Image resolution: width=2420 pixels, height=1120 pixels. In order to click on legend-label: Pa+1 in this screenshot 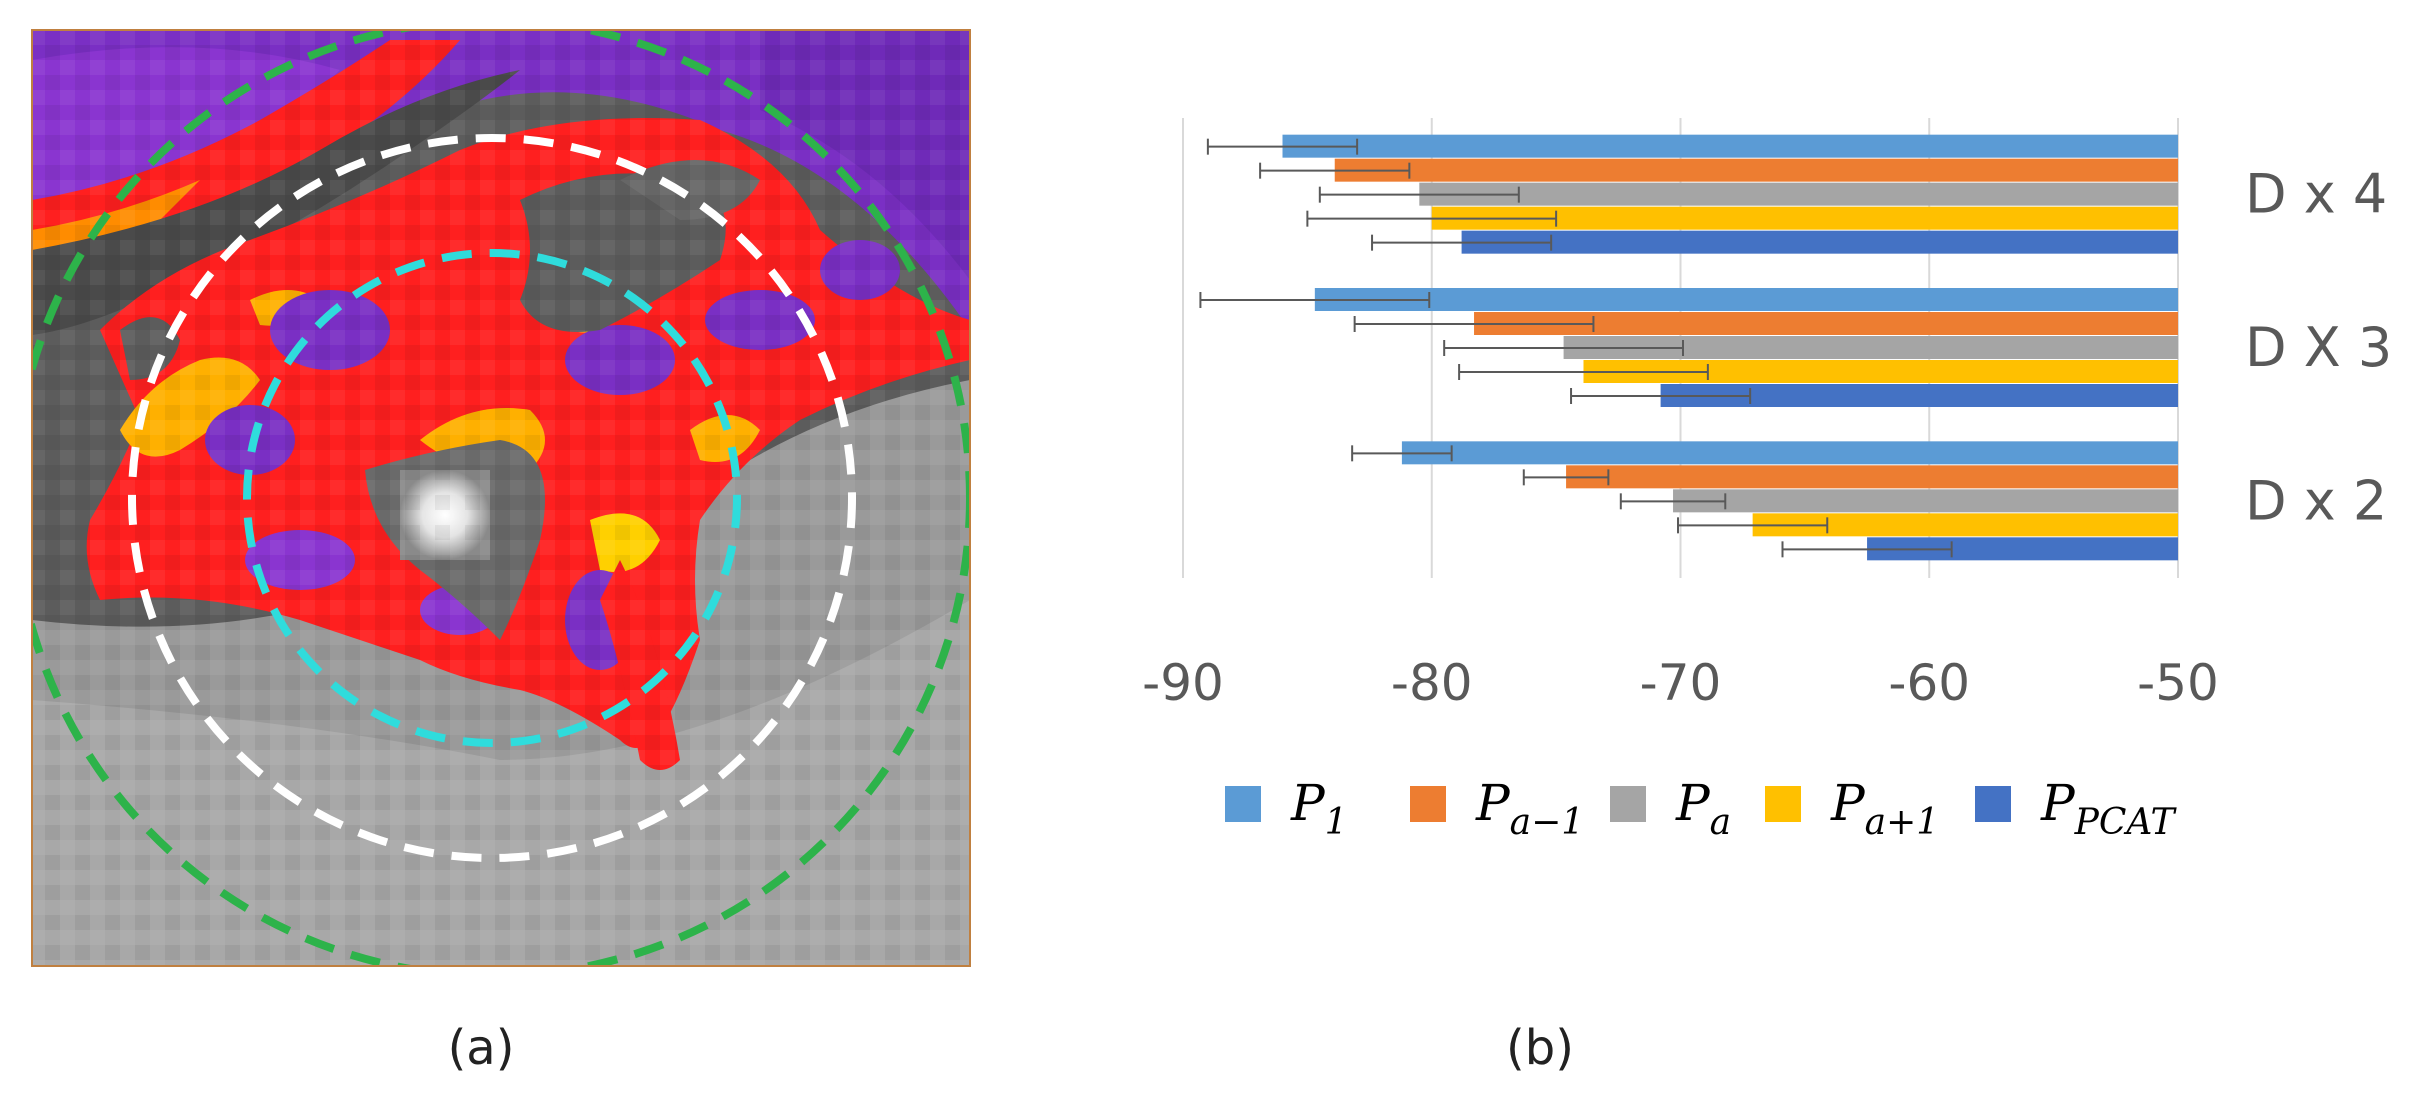, I will do `click(1884, 808)`.